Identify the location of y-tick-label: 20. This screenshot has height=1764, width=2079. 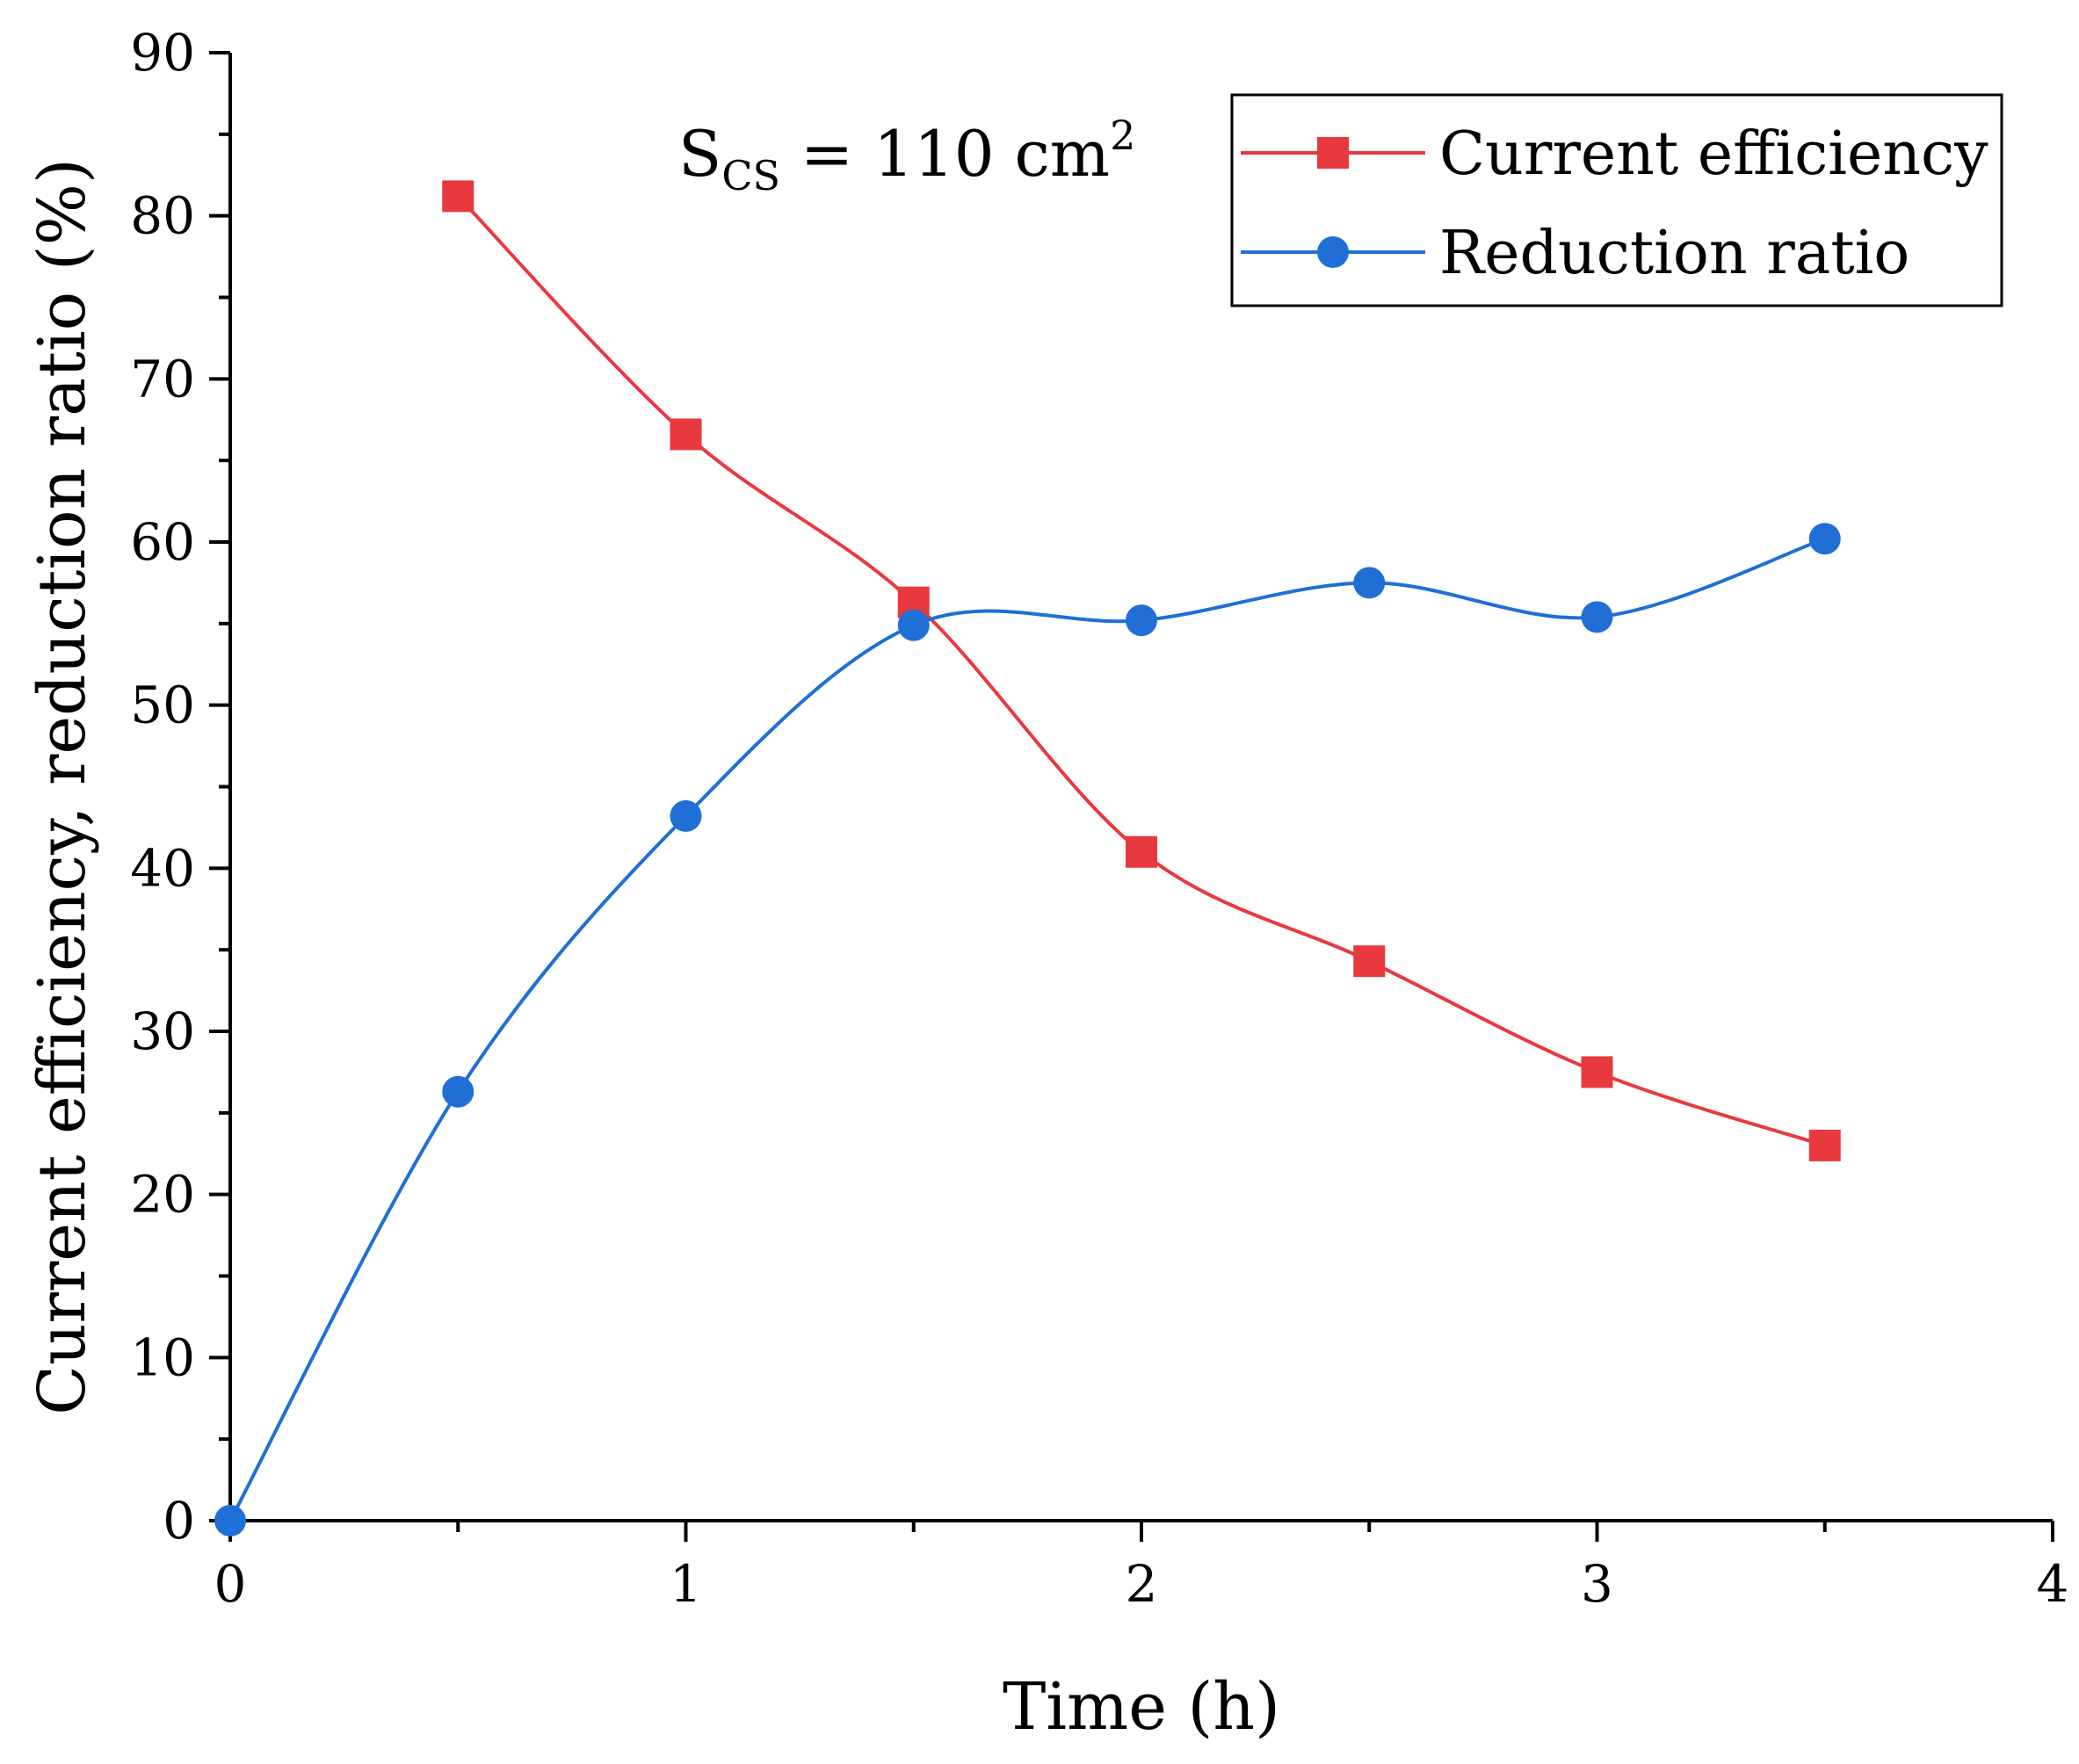
(162, 1195).